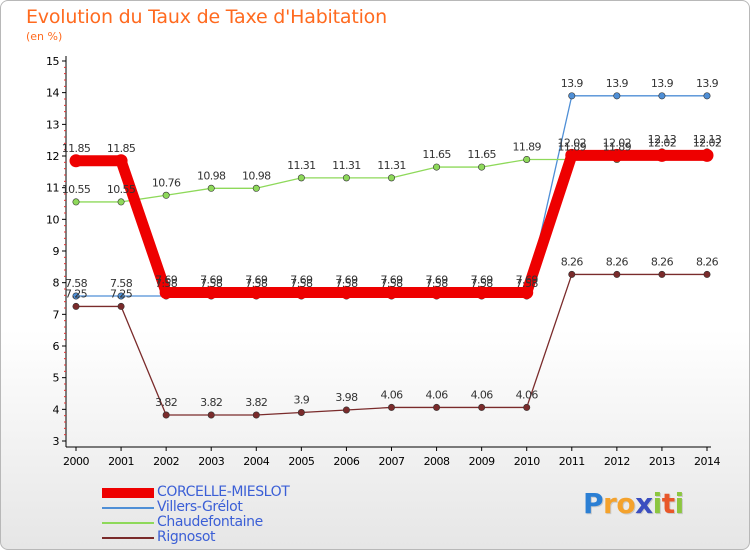 The height and width of the screenshot is (550, 750). I want to click on x-tick-label: 2001, so click(121, 461).